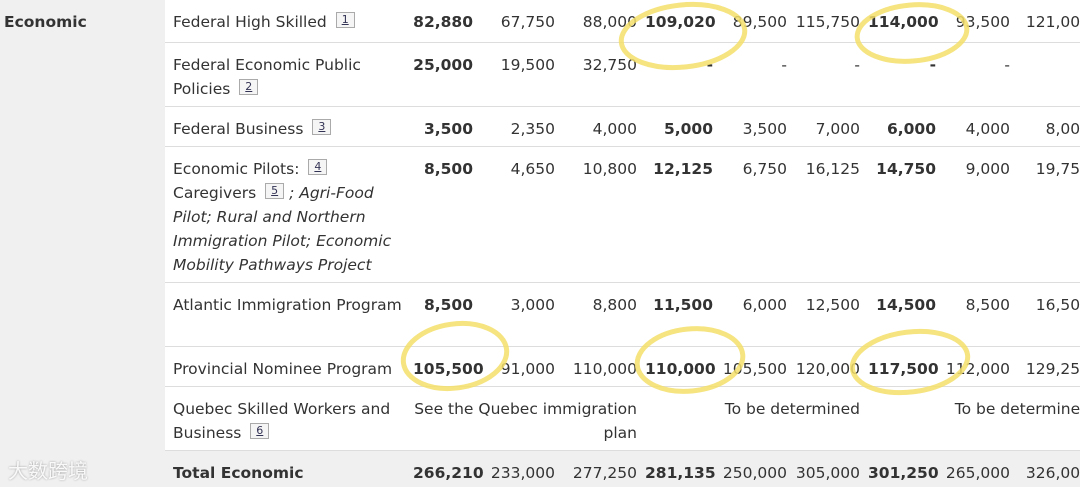 The width and height of the screenshot is (1080, 487). I want to click on cell: 10,800, so click(596, 214).